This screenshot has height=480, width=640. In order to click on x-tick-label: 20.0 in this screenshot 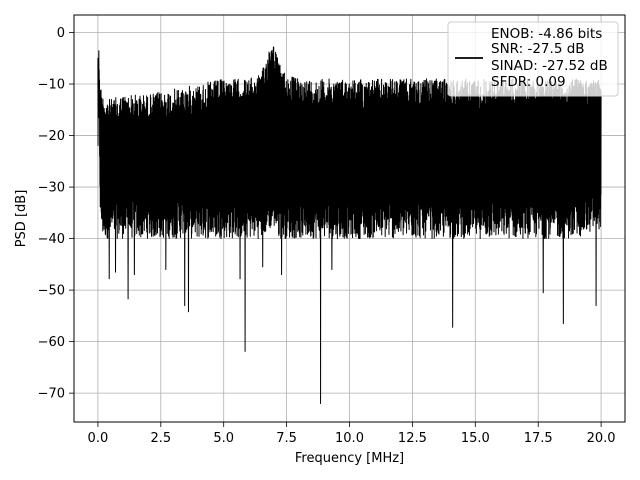, I will do `click(601, 438)`.